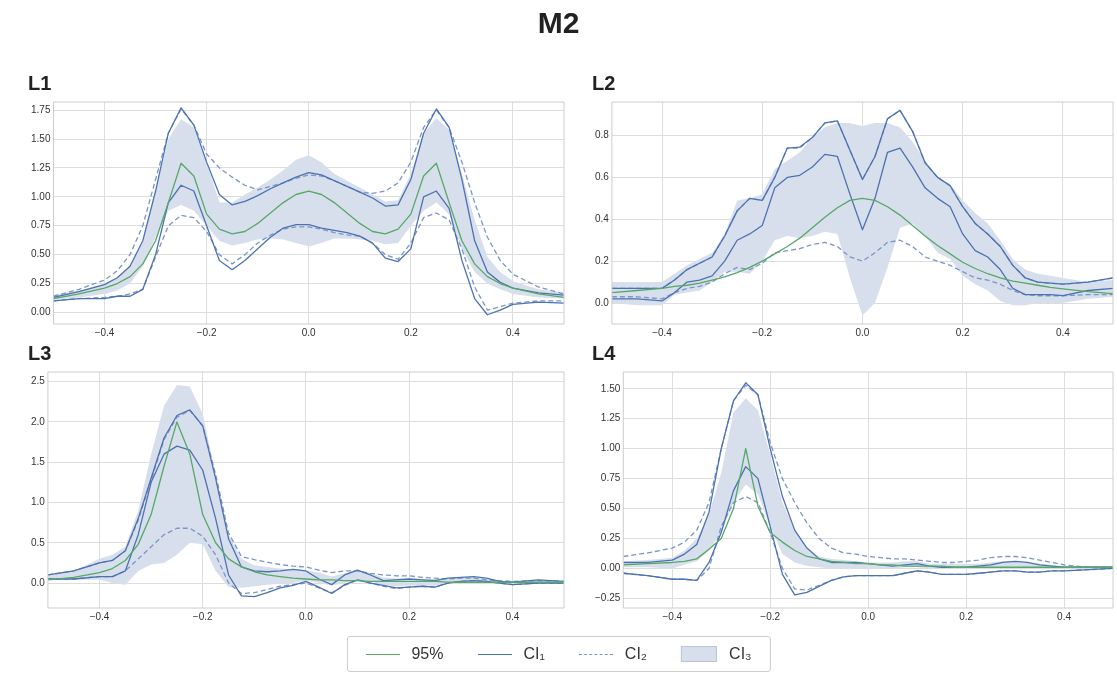  I want to click on y-tick-label: 0.8, so click(602, 135).